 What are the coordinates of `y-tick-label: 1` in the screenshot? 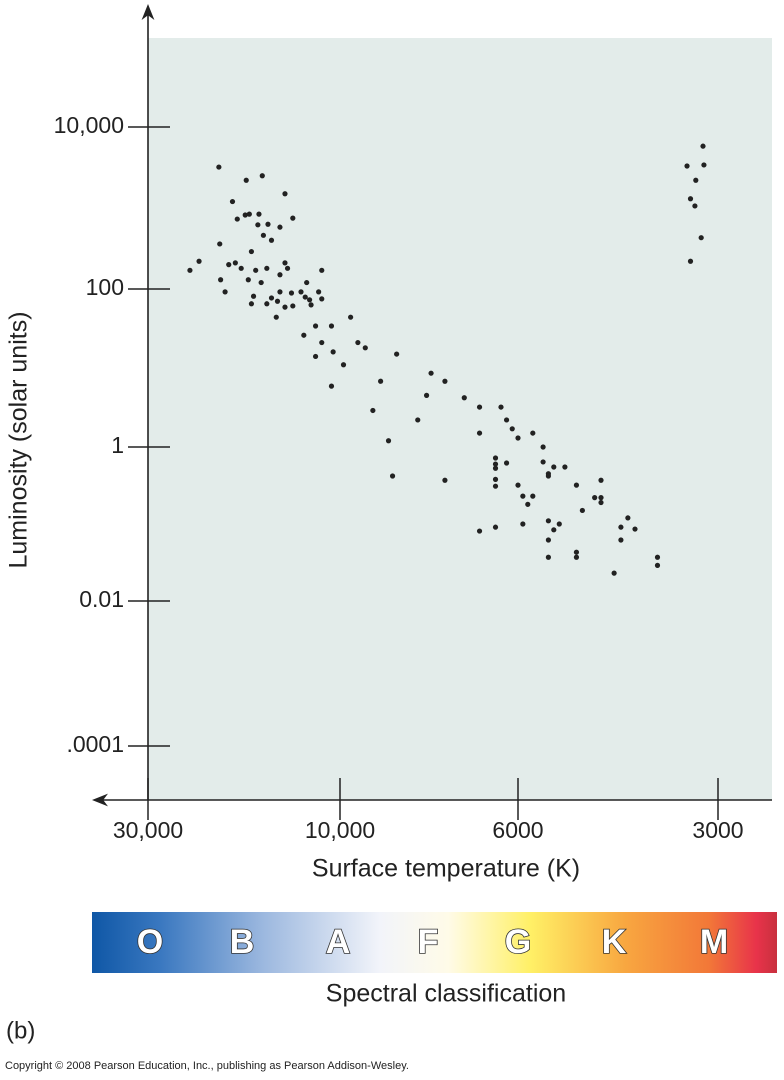 It's located at (117, 445).